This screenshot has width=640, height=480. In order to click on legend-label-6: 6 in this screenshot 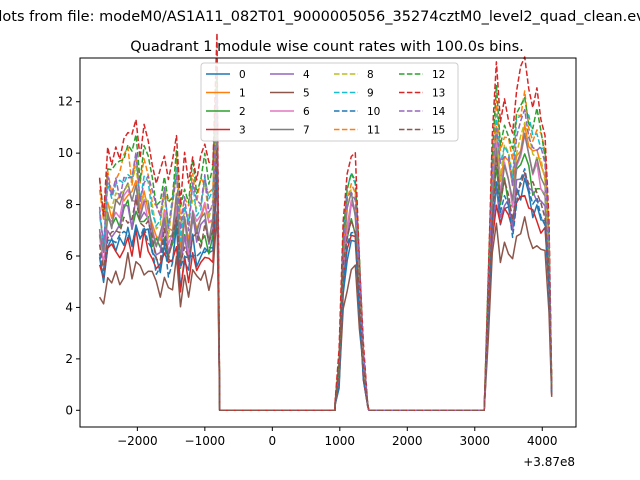, I will do `click(306, 112)`.